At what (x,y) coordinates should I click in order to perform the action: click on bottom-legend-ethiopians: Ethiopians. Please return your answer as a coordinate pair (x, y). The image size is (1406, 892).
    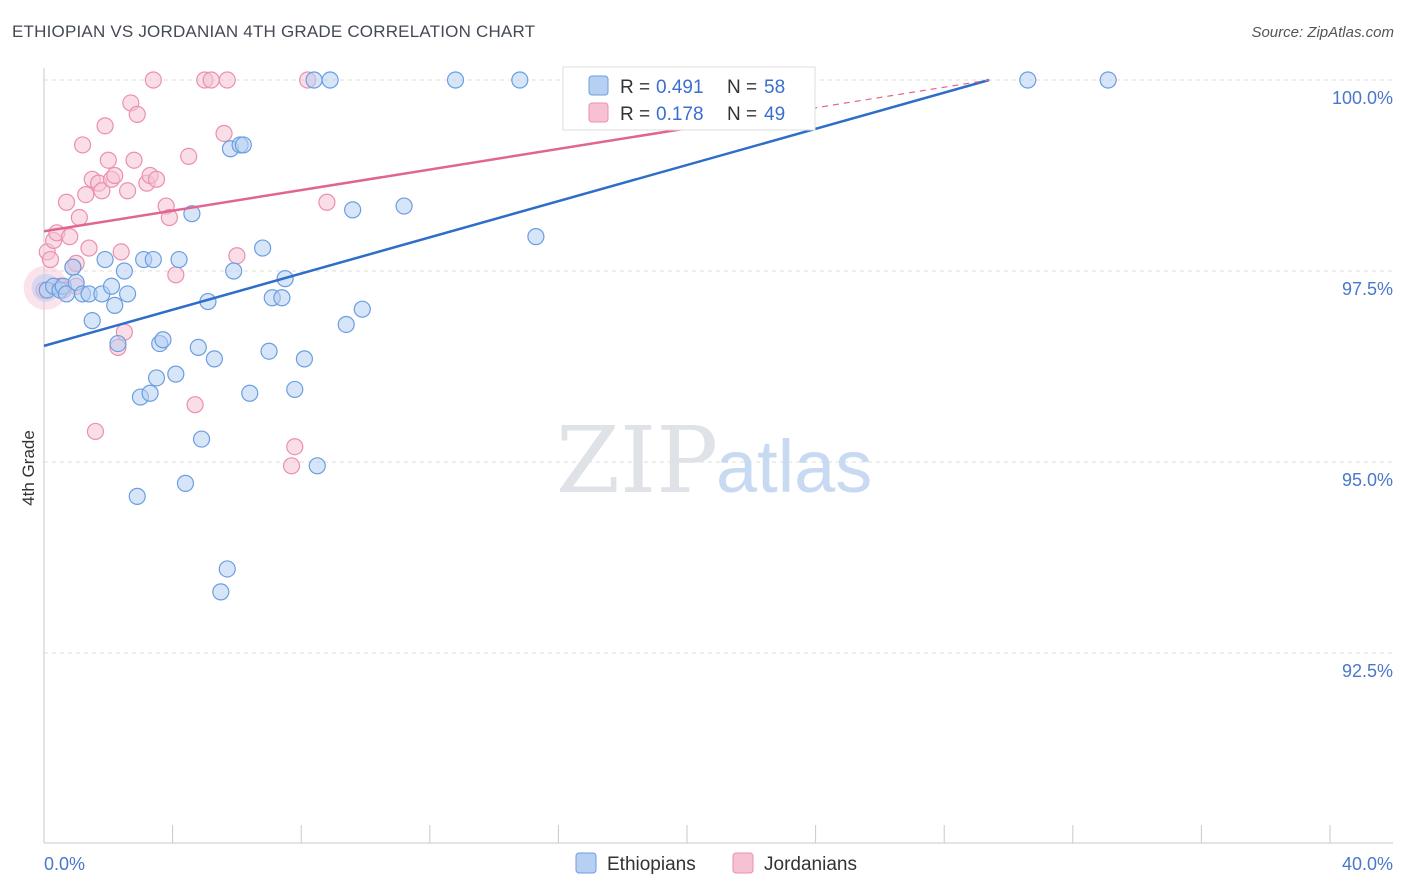
    Looking at the image, I should click on (651, 864).